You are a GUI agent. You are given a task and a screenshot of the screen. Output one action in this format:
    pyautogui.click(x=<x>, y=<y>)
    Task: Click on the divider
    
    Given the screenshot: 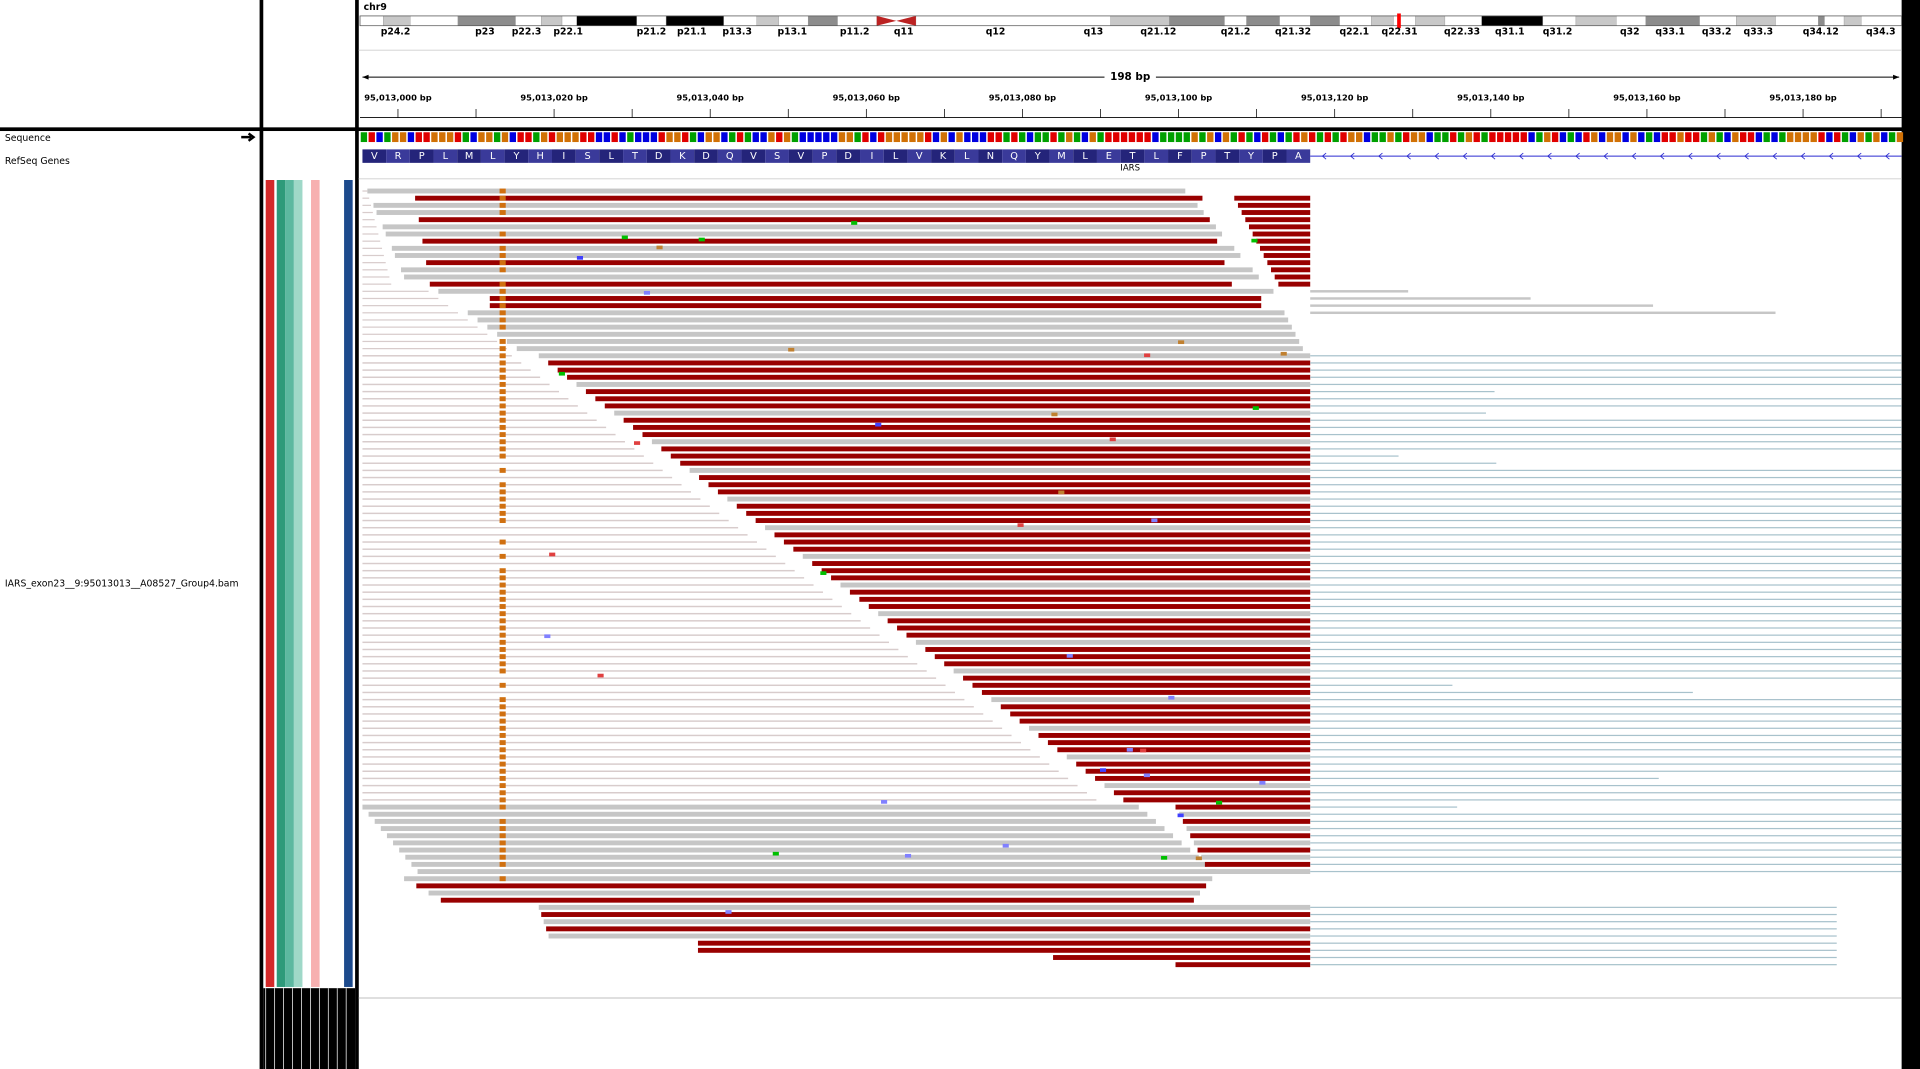 What is the action you would take?
    pyautogui.click(x=357, y=534)
    